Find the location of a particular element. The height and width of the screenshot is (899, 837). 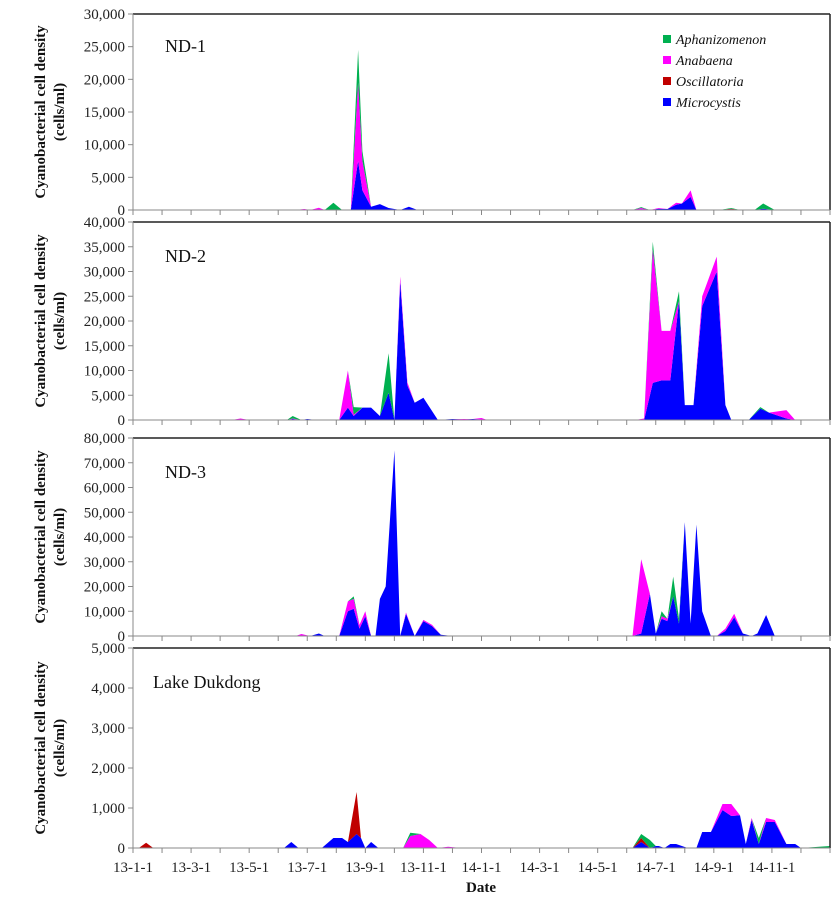

legend-label: Oscillatoria is located at coordinates (710, 82).